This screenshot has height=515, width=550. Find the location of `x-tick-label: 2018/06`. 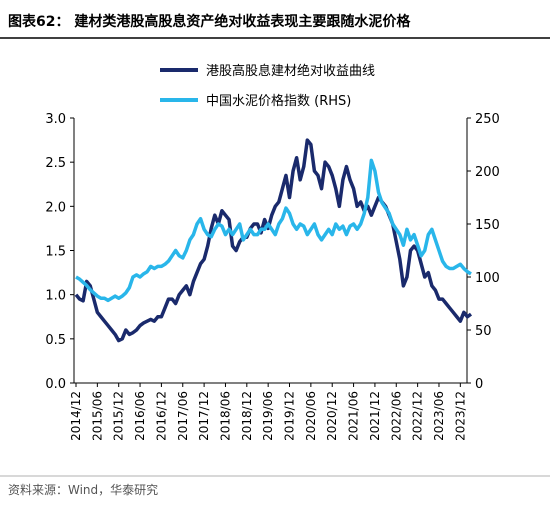

x-tick-label: 2018/06 is located at coordinates (225, 416).